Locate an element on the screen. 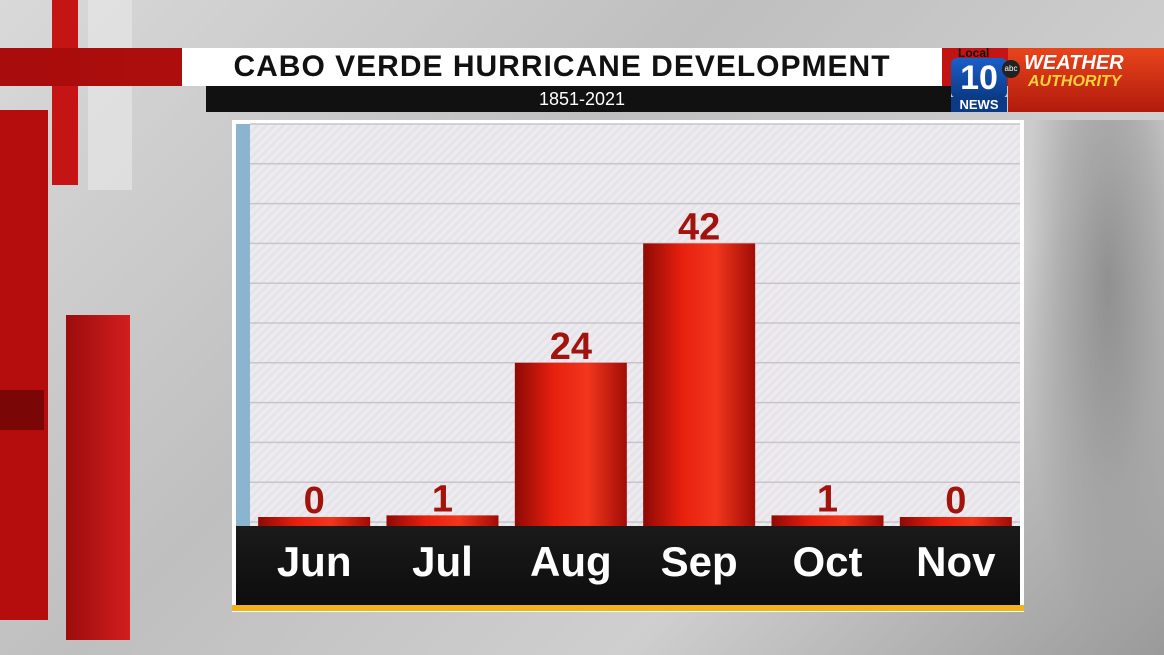 This screenshot has height=655, width=1164. chart-subtitle: 1851-2021 is located at coordinates (582, 99).